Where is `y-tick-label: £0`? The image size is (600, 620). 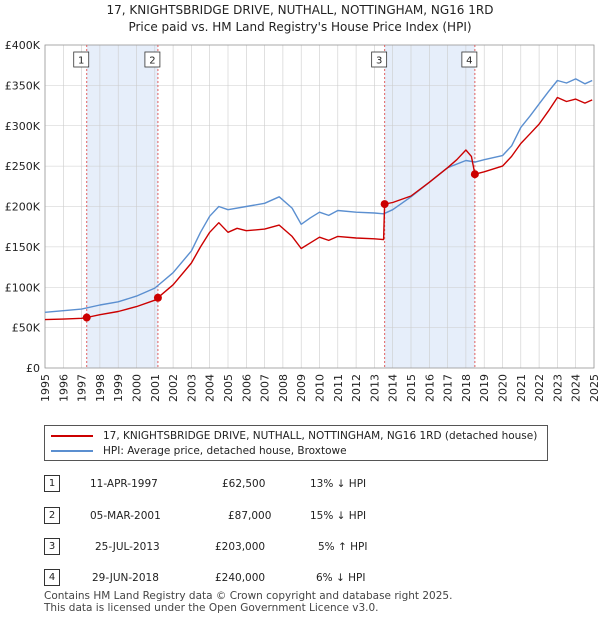 y-tick-label: £0 is located at coordinates (33, 368).